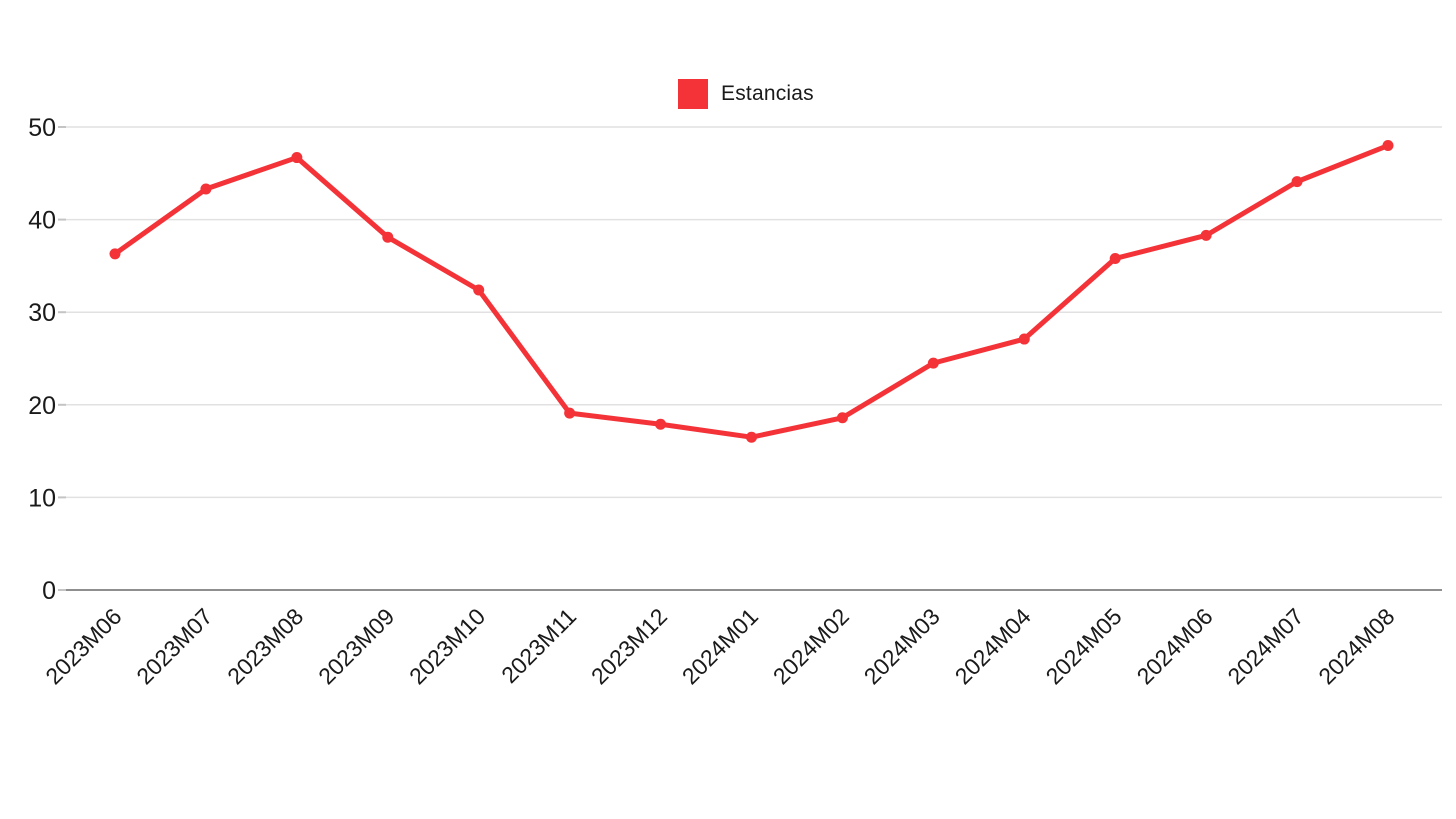  What do you see at coordinates (42, 313) in the screenshot?
I see `y-axis-label: 30` at bounding box center [42, 313].